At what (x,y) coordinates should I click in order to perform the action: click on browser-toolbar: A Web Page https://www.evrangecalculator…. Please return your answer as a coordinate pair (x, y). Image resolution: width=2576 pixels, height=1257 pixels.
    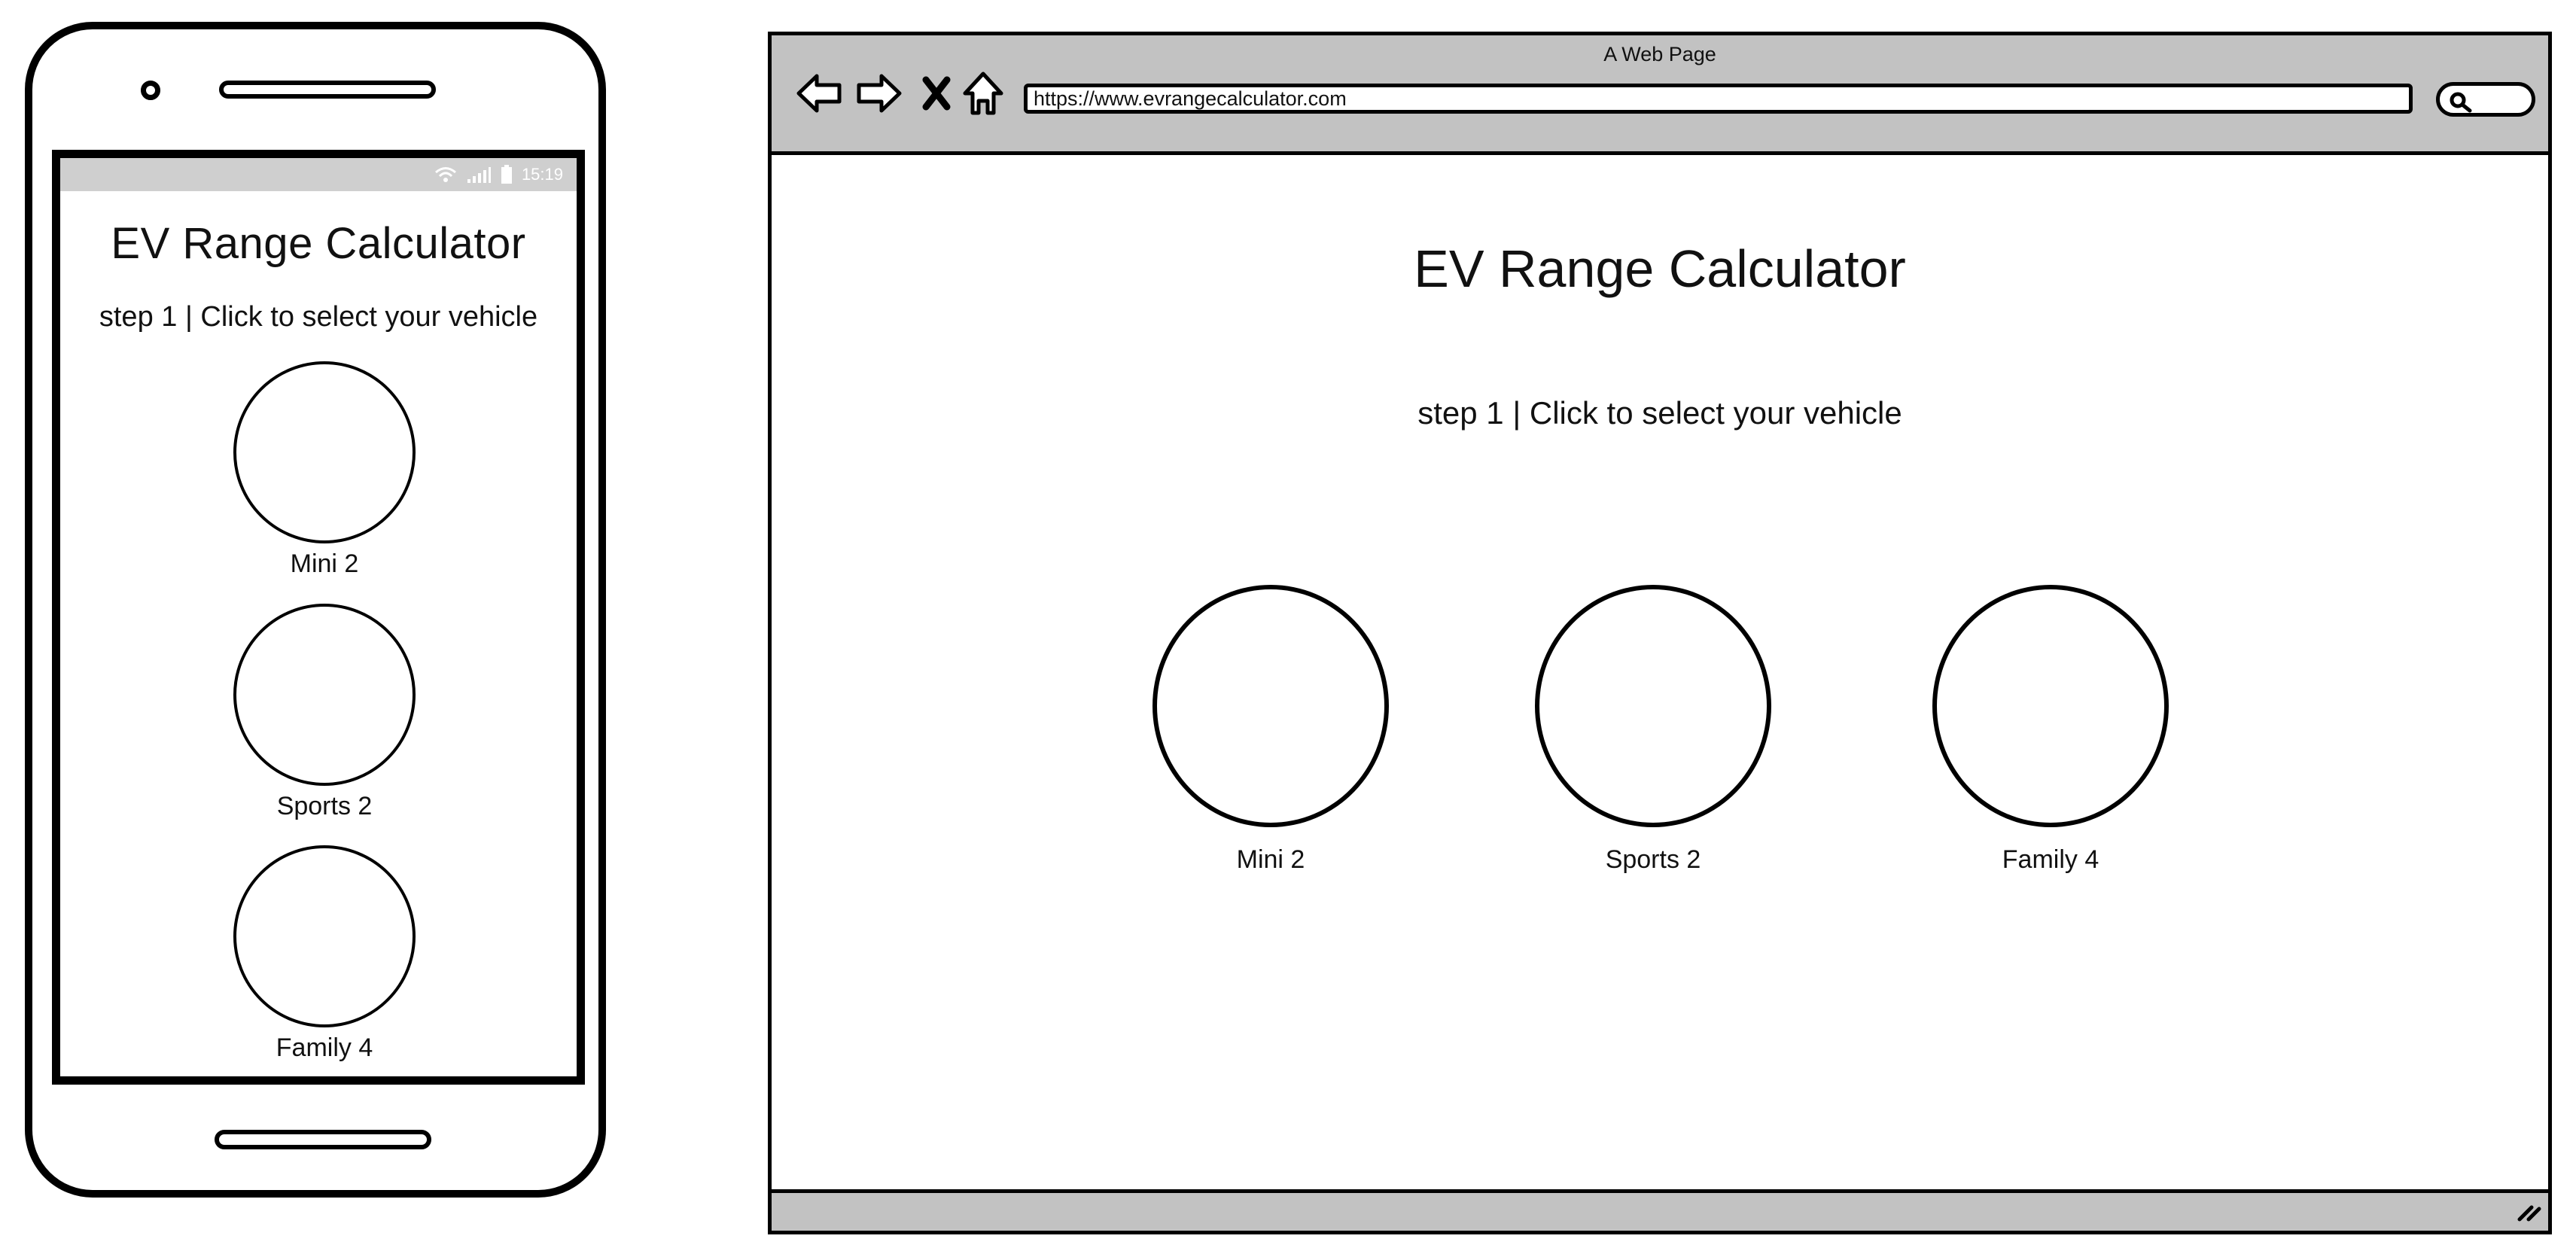
    Looking at the image, I should click on (1660, 95).